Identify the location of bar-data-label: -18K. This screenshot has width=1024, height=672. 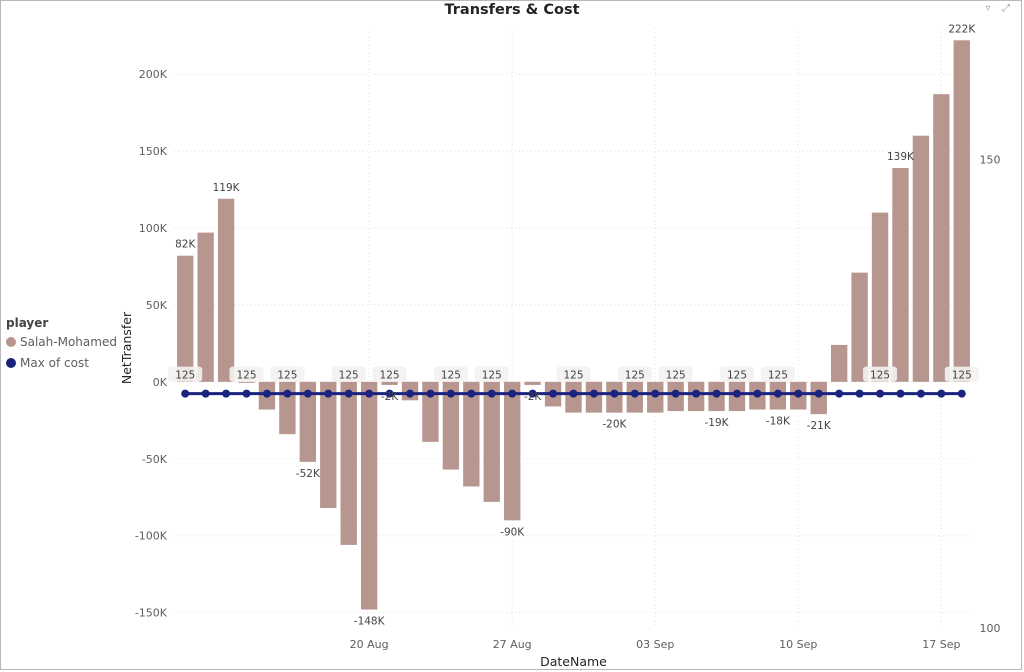
(778, 422).